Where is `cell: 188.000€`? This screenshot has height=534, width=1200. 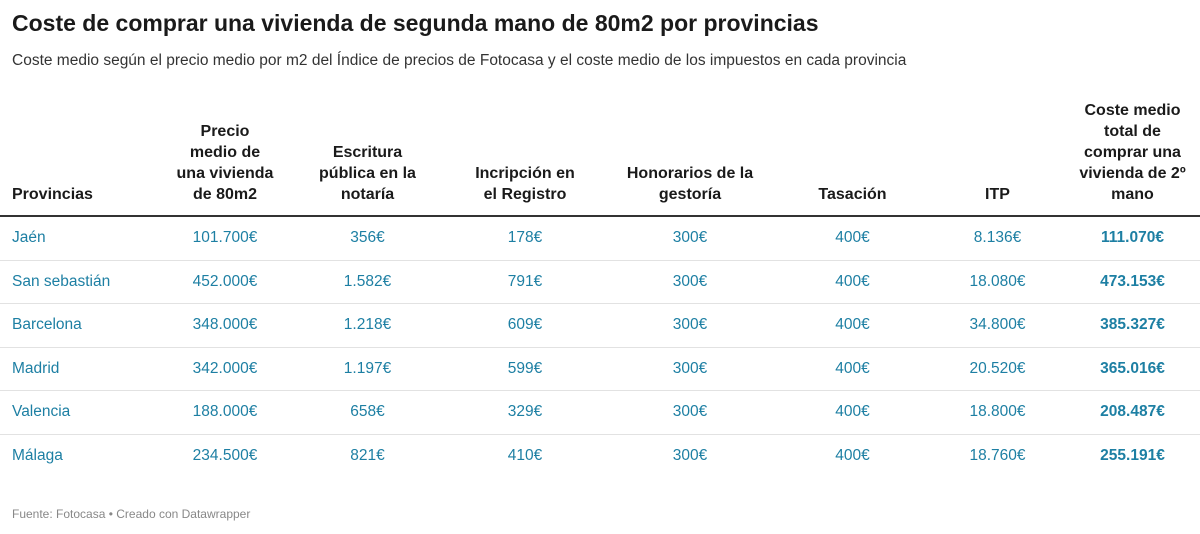 cell: 188.000€ is located at coordinates (225, 412).